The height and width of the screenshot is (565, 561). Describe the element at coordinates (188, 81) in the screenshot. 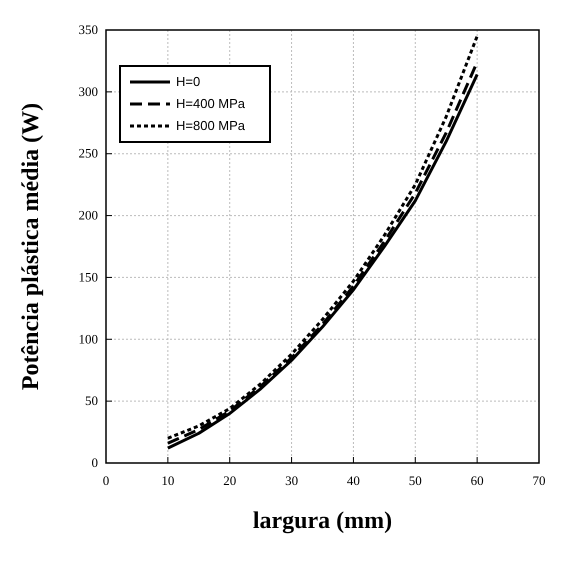

I see `legend-label: H=0` at that location.